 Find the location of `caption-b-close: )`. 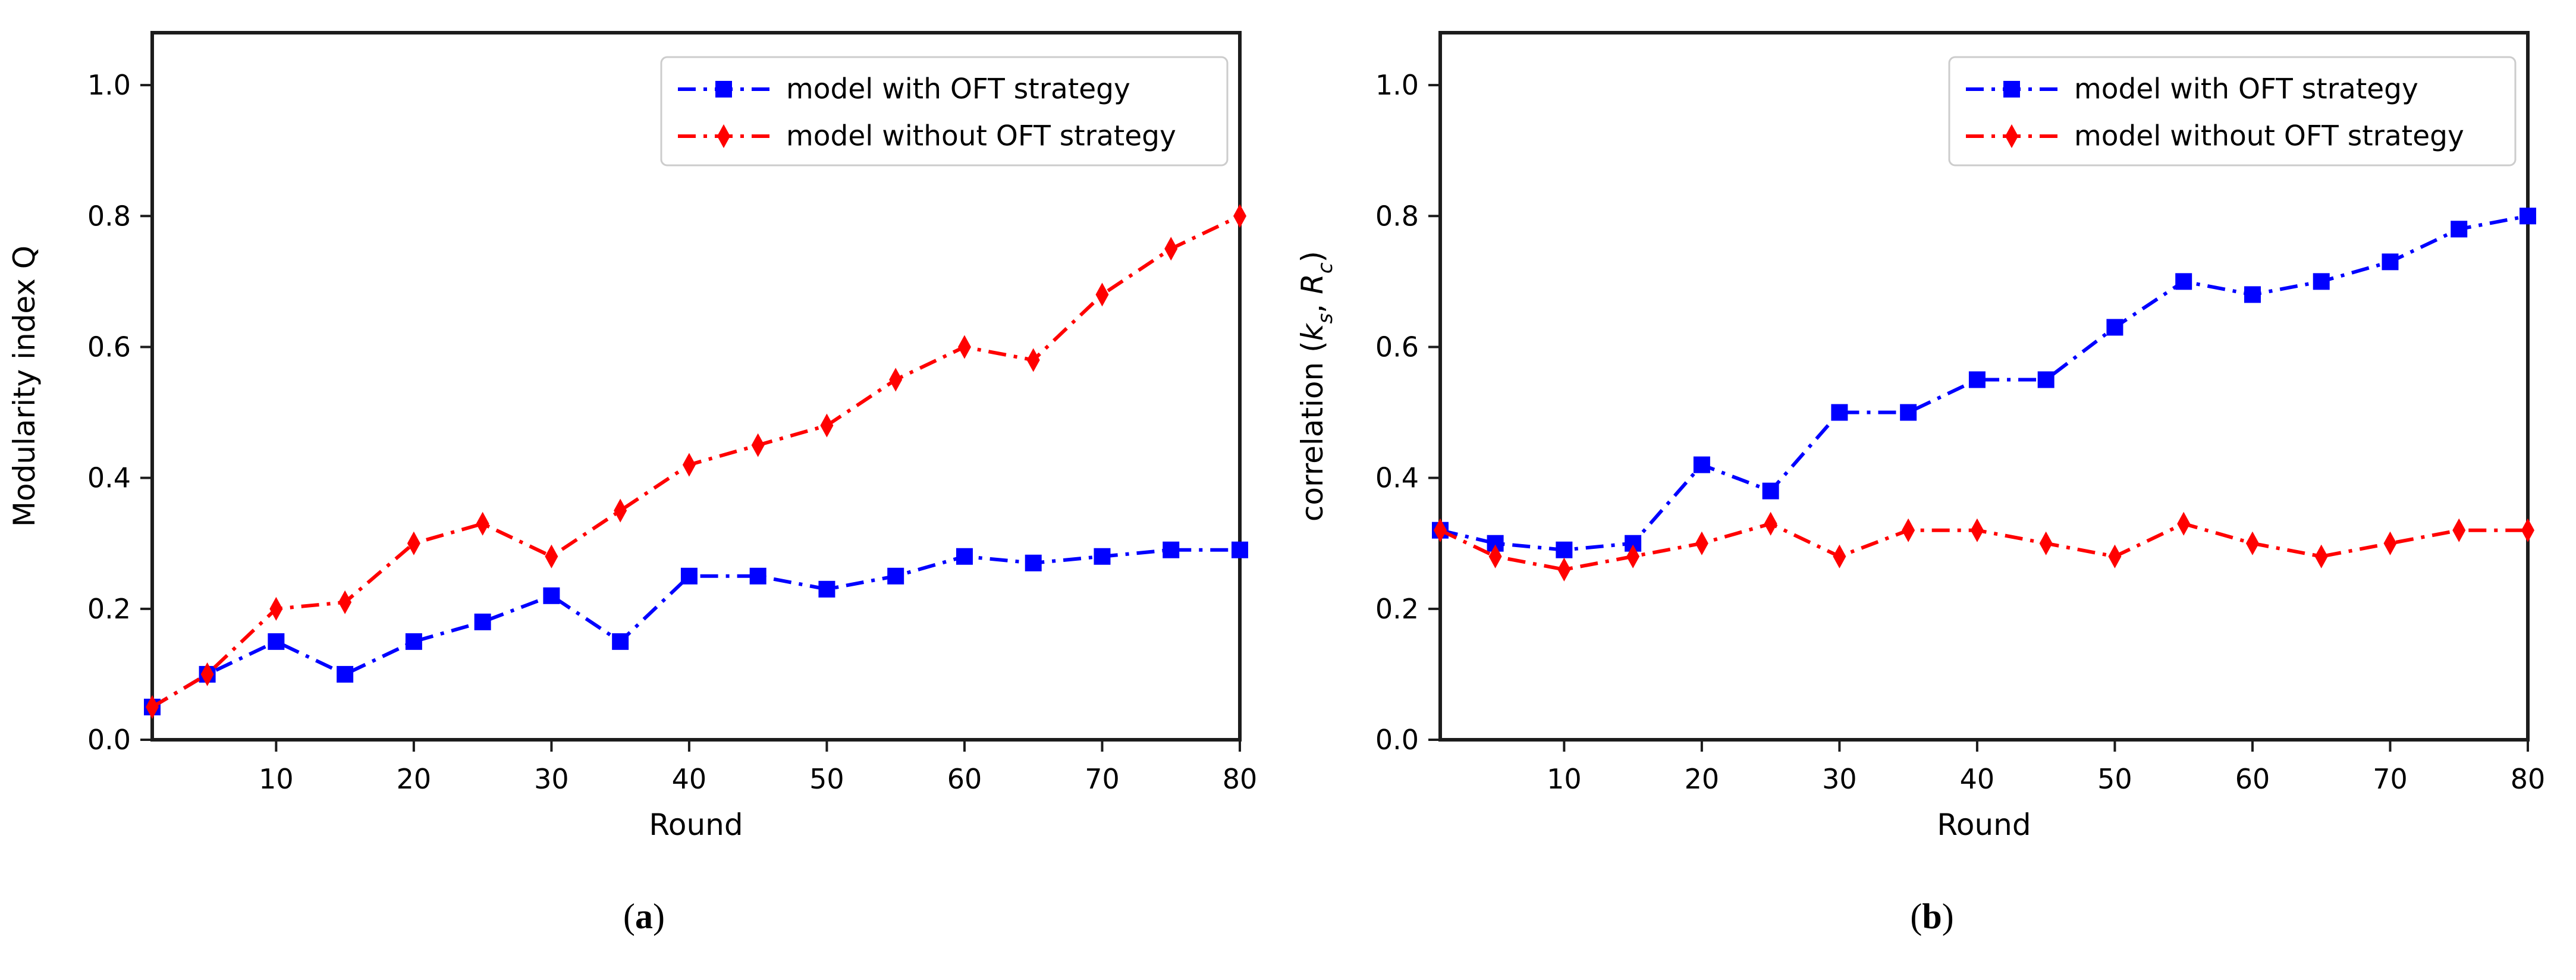

caption-b-close: ) is located at coordinates (1948, 916).